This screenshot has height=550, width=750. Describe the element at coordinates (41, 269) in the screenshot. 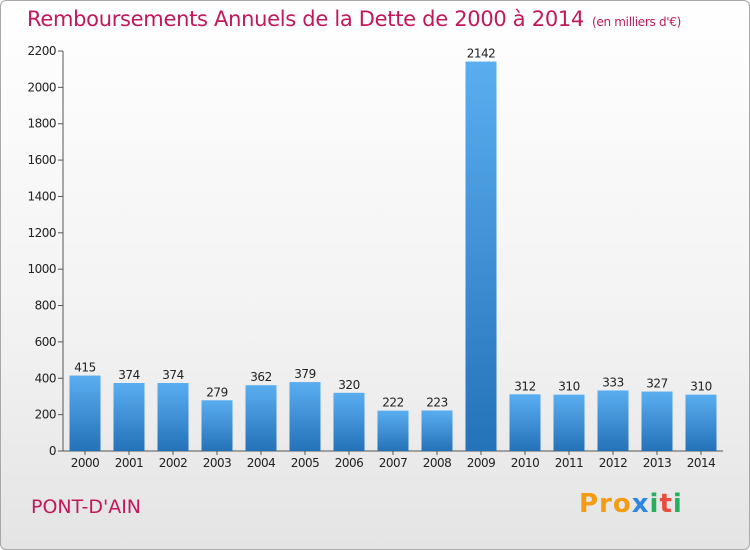

I see `y-tick-label: 1000` at that location.